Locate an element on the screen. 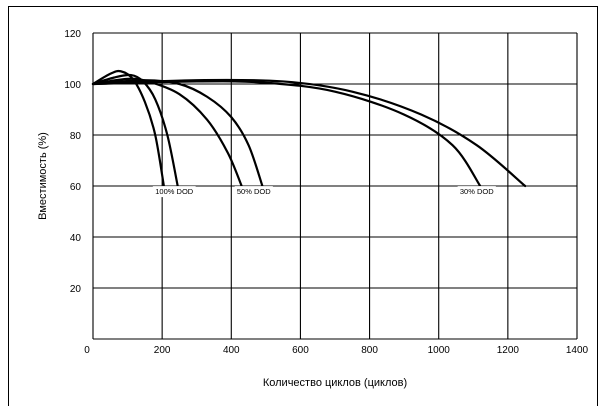 The height and width of the screenshot is (409, 608). x-axis-label: Количество циклов (циклов) is located at coordinates (335, 383).